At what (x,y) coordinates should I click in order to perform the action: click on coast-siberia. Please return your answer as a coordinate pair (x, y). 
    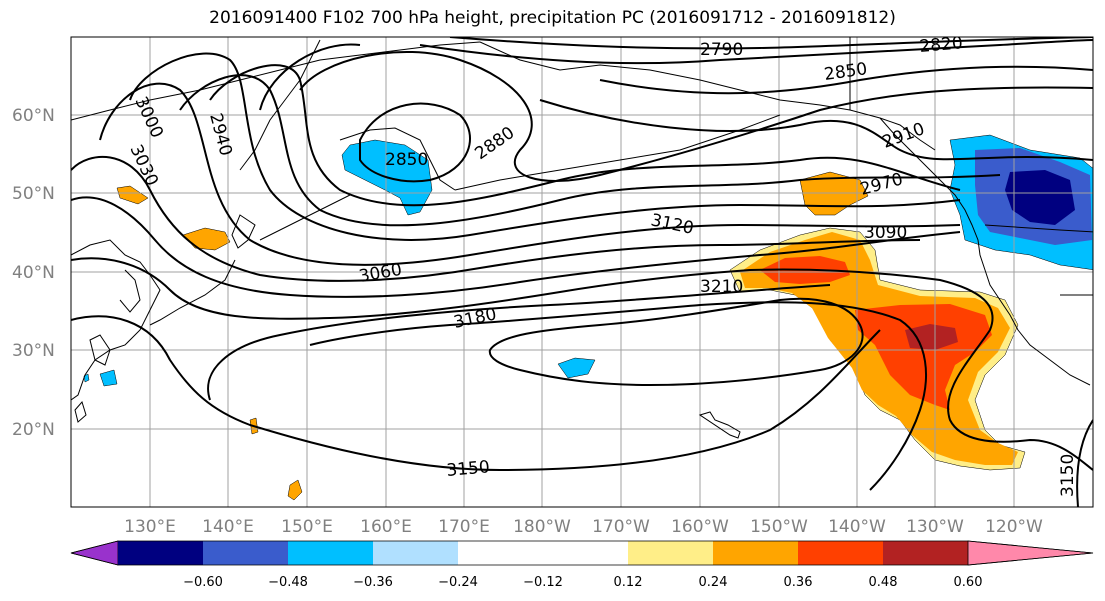
    Looking at the image, I should click on (276, 81).